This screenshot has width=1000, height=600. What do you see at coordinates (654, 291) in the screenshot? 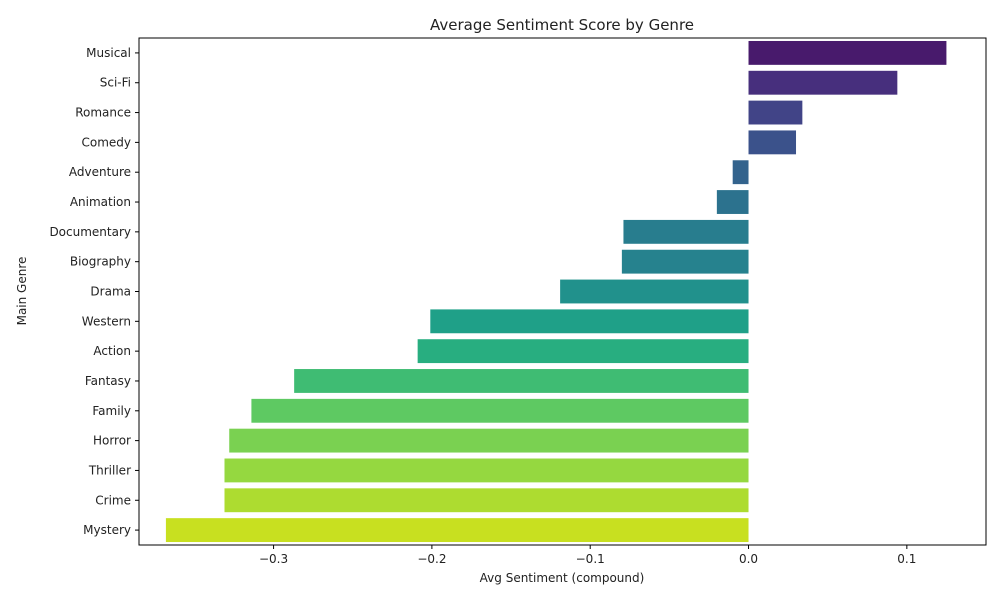
I see `bar-drama` at bounding box center [654, 291].